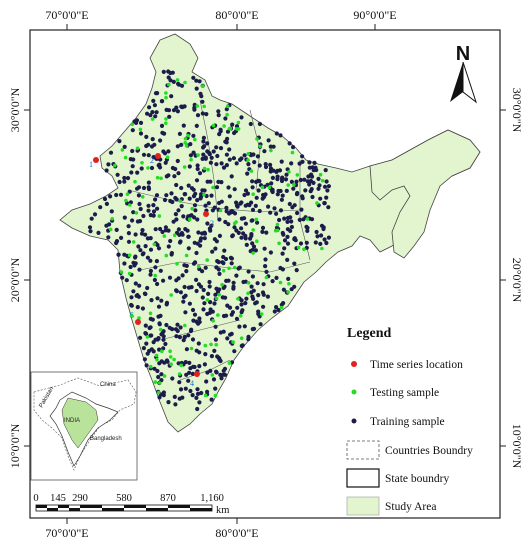  I want to click on time-series-locations: 1 2 3 5 4, so click(151, 270).